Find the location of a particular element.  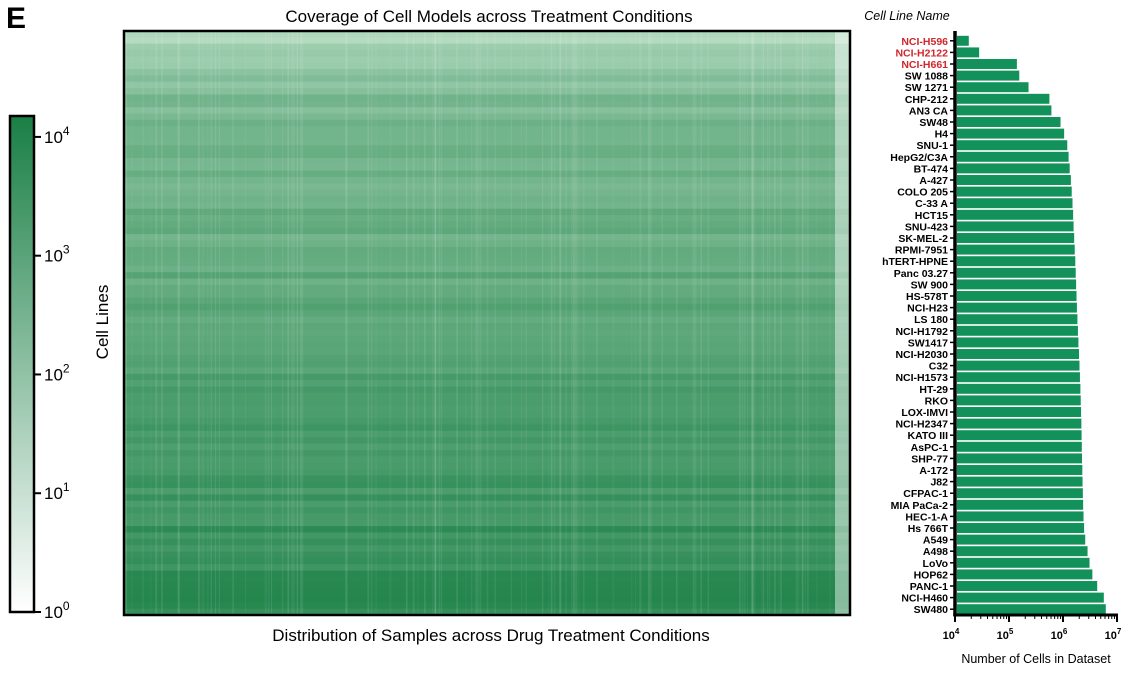

bar-xlabel: Number of Cells in Dataset is located at coordinates (1036, 659).